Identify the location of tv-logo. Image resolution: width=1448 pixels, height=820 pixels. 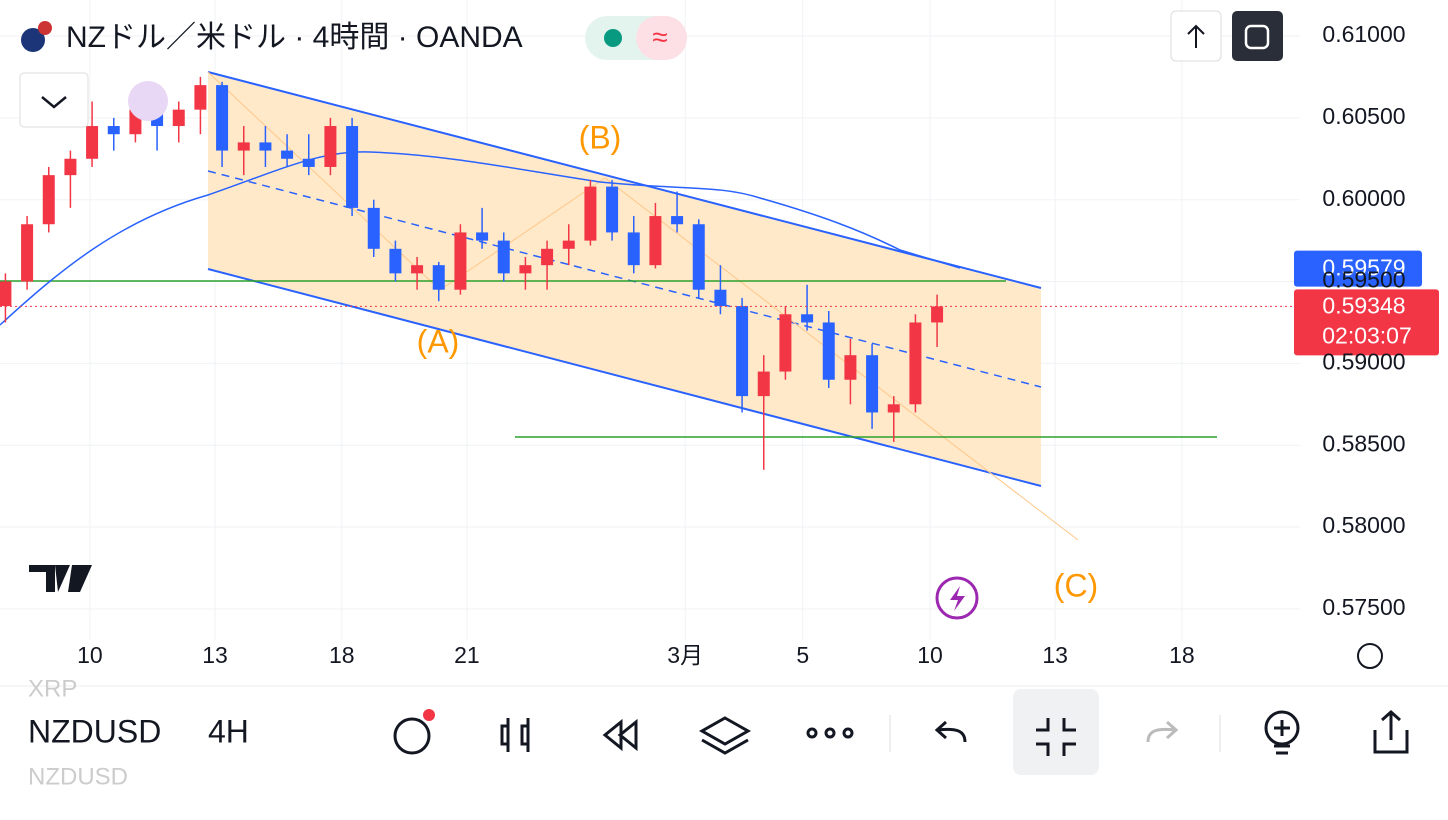
(60, 578).